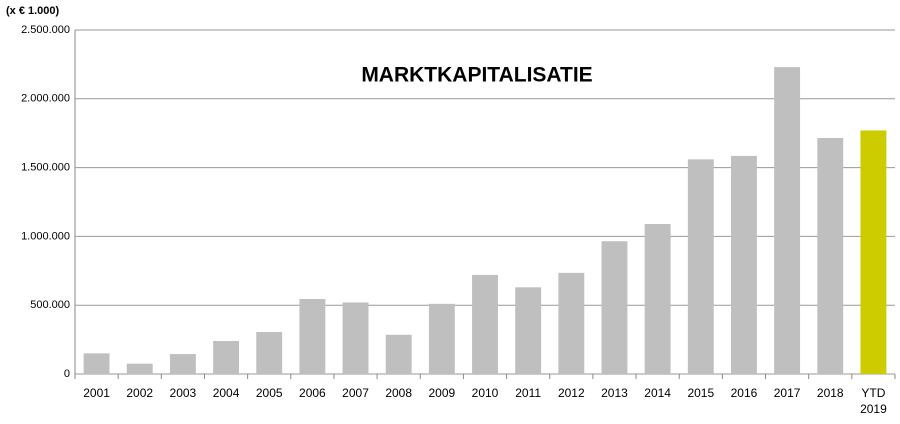  Describe the element at coordinates (139, 393) in the screenshot. I see `x-tick-label: 2002` at that location.